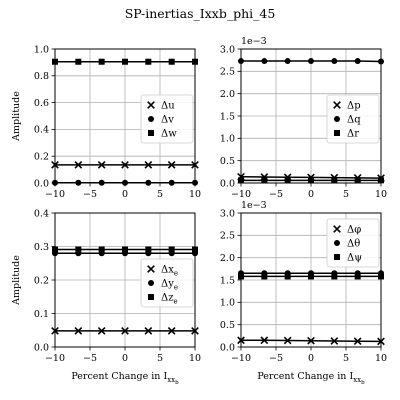  I want to click on scale-label: 1e−3, so click(254, 41).